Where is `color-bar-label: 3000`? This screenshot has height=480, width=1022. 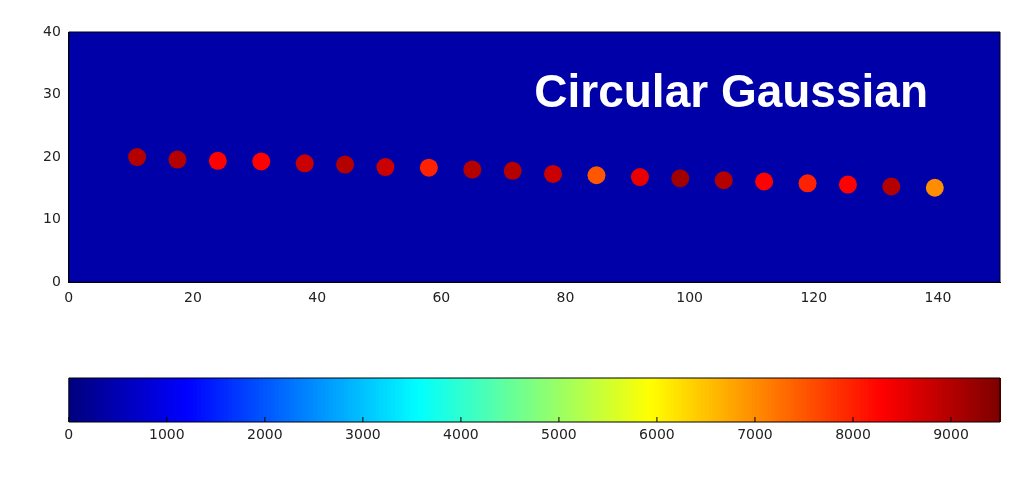 color-bar-label: 3000 is located at coordinates (363, 433).